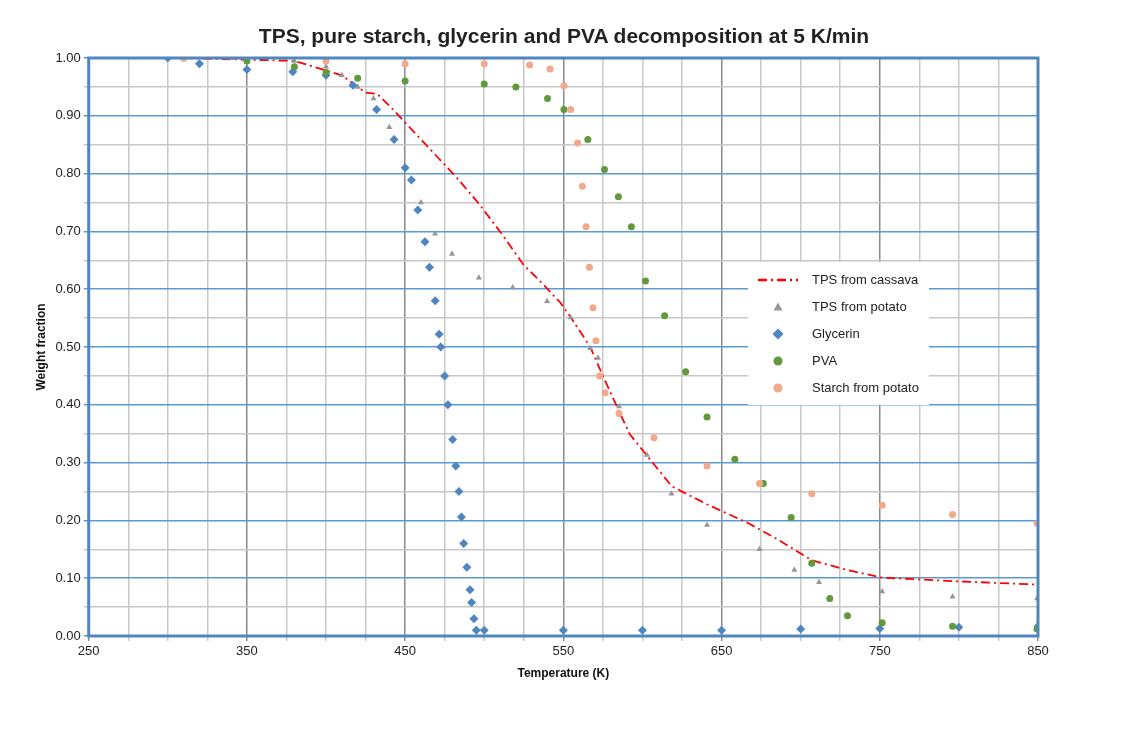  What do you see at coordinates (721, 651) in the screenshot?
I see `x-tick-label: 650` at bounding box center [721, 651].